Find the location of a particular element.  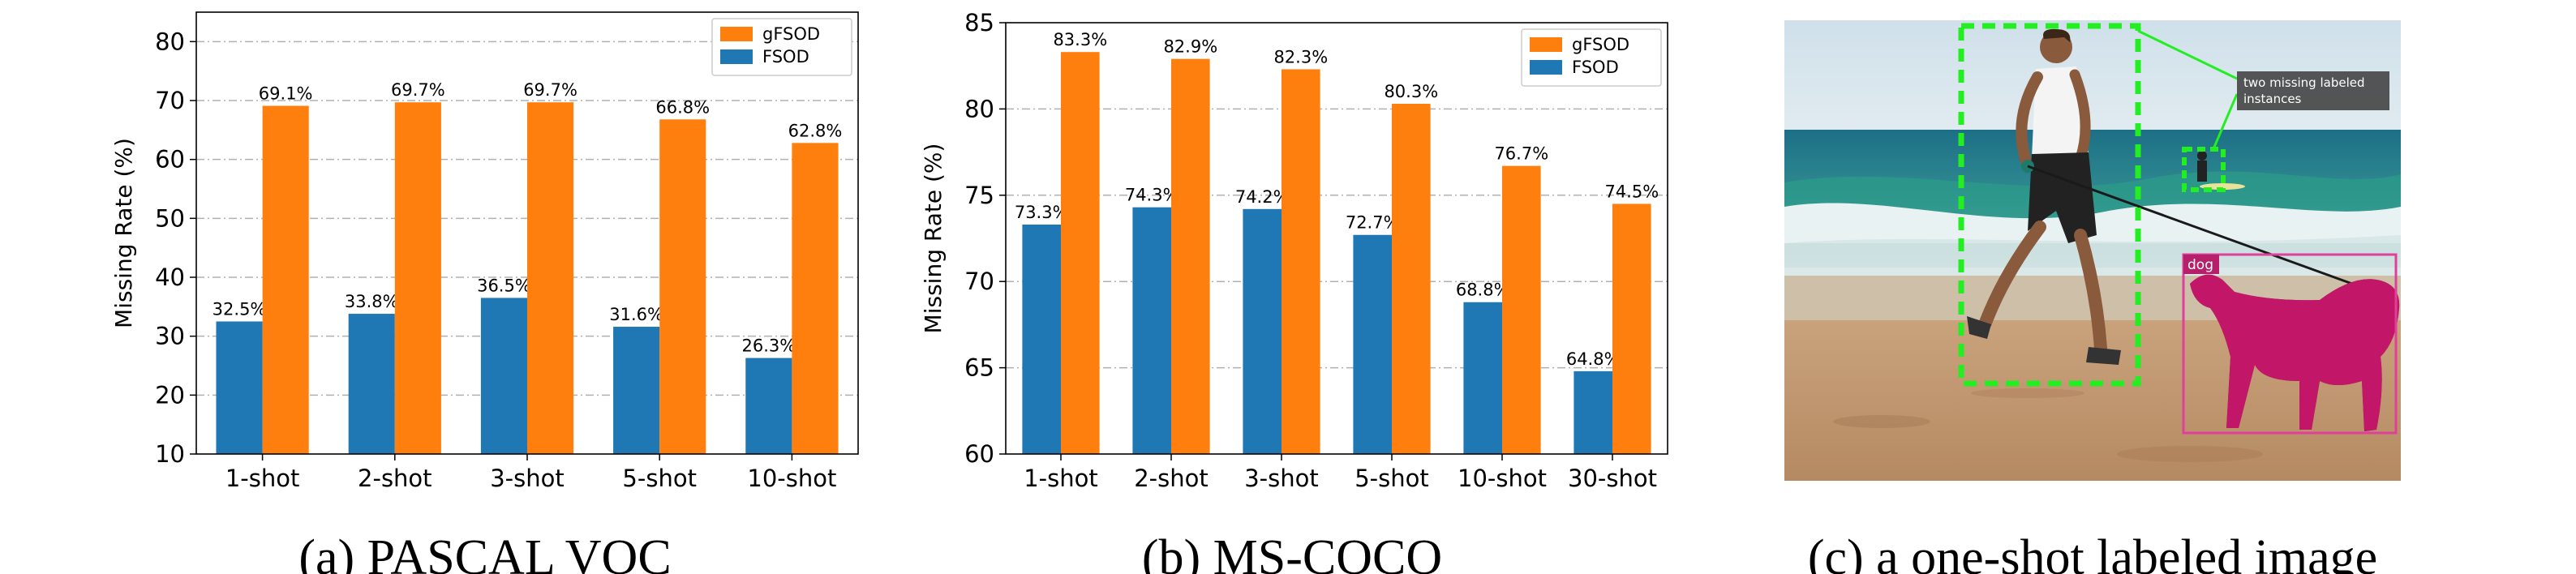

x-tick-label: 30-shot is located at coordinates (1612, 479).